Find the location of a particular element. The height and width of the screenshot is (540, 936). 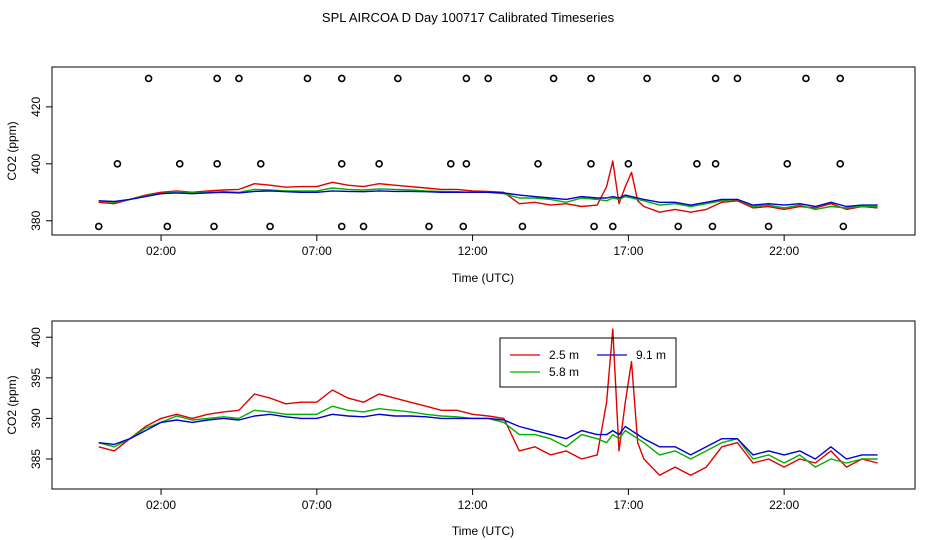

legend-label-2.5m: 2.5 m is located at coordinates (564, 355).